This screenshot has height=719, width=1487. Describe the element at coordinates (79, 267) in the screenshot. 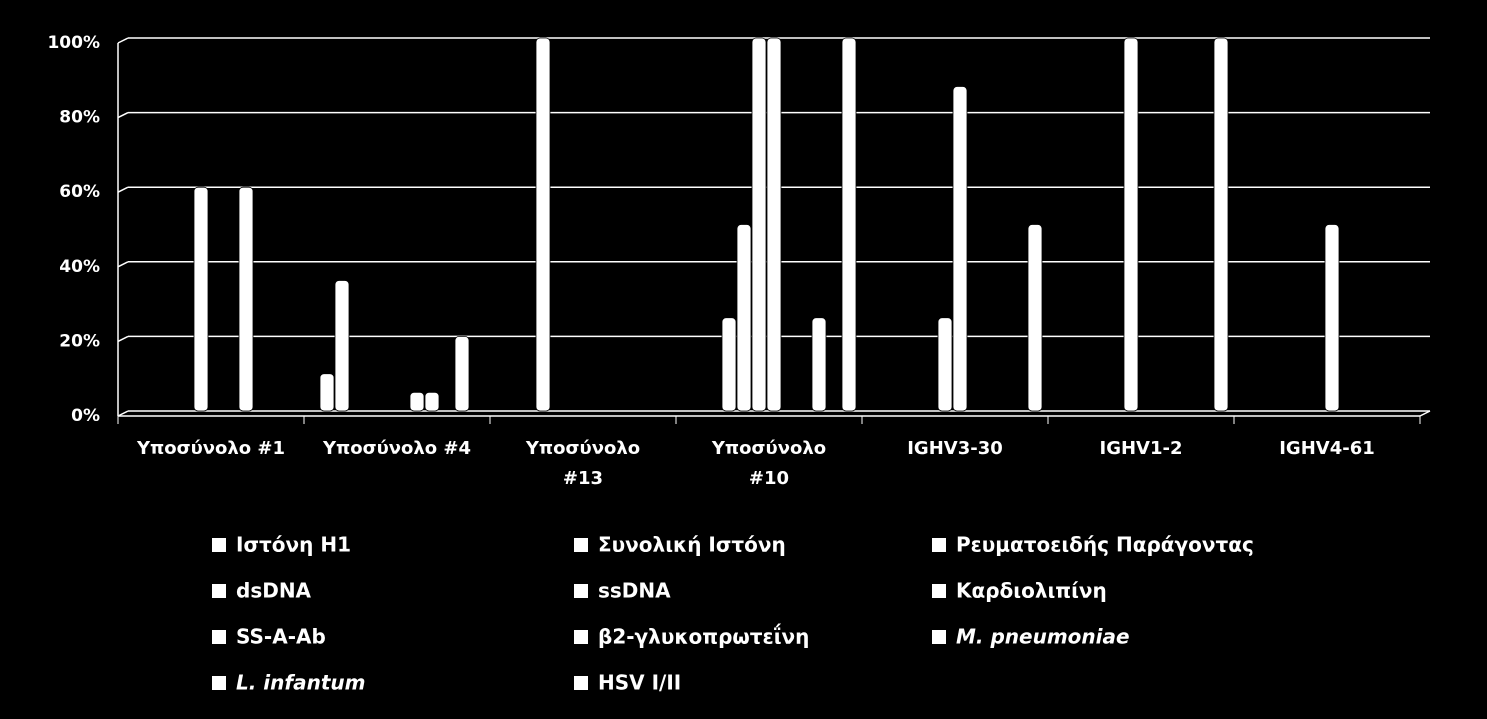

I see `y-tick-label: 40%` at that location.